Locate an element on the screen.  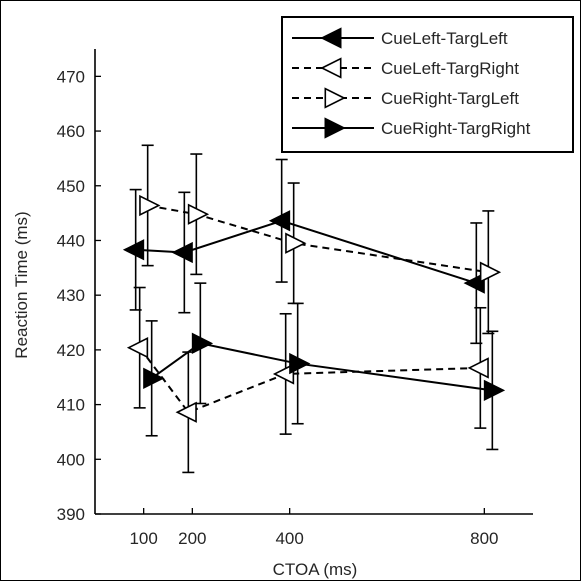
legend-label: CueLeft-TargRight is located at coordinates (450, 68).